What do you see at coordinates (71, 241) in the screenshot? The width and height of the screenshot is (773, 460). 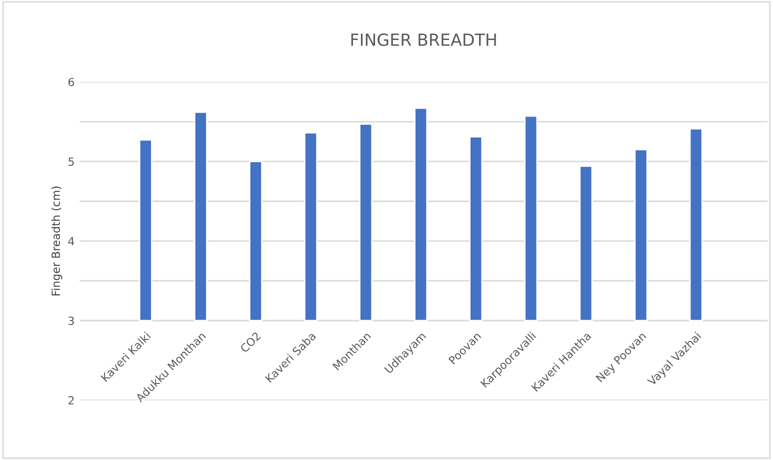 I see `y-tick-label: 4` at bounding box center [71, 241].